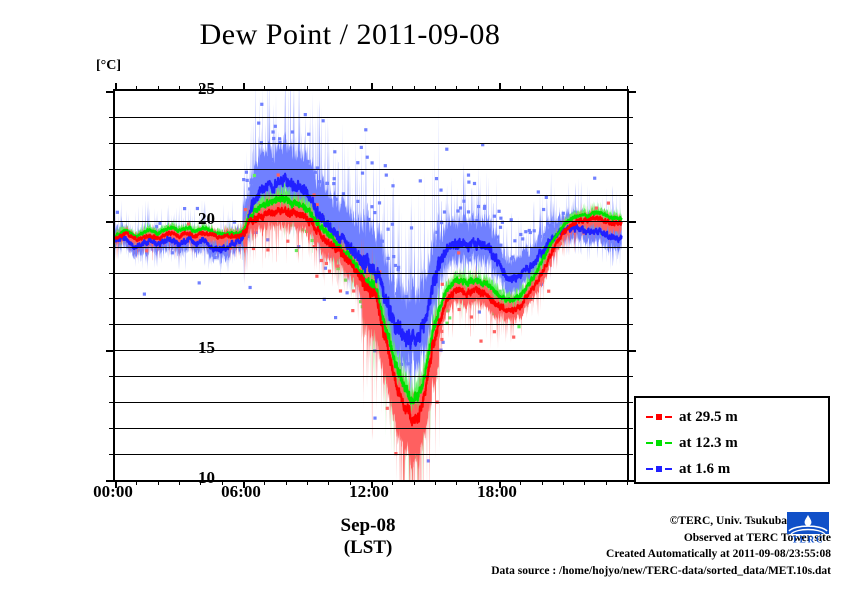  I want to click on page-title: Dew Point / 2011-09-08, so click(350, 34).